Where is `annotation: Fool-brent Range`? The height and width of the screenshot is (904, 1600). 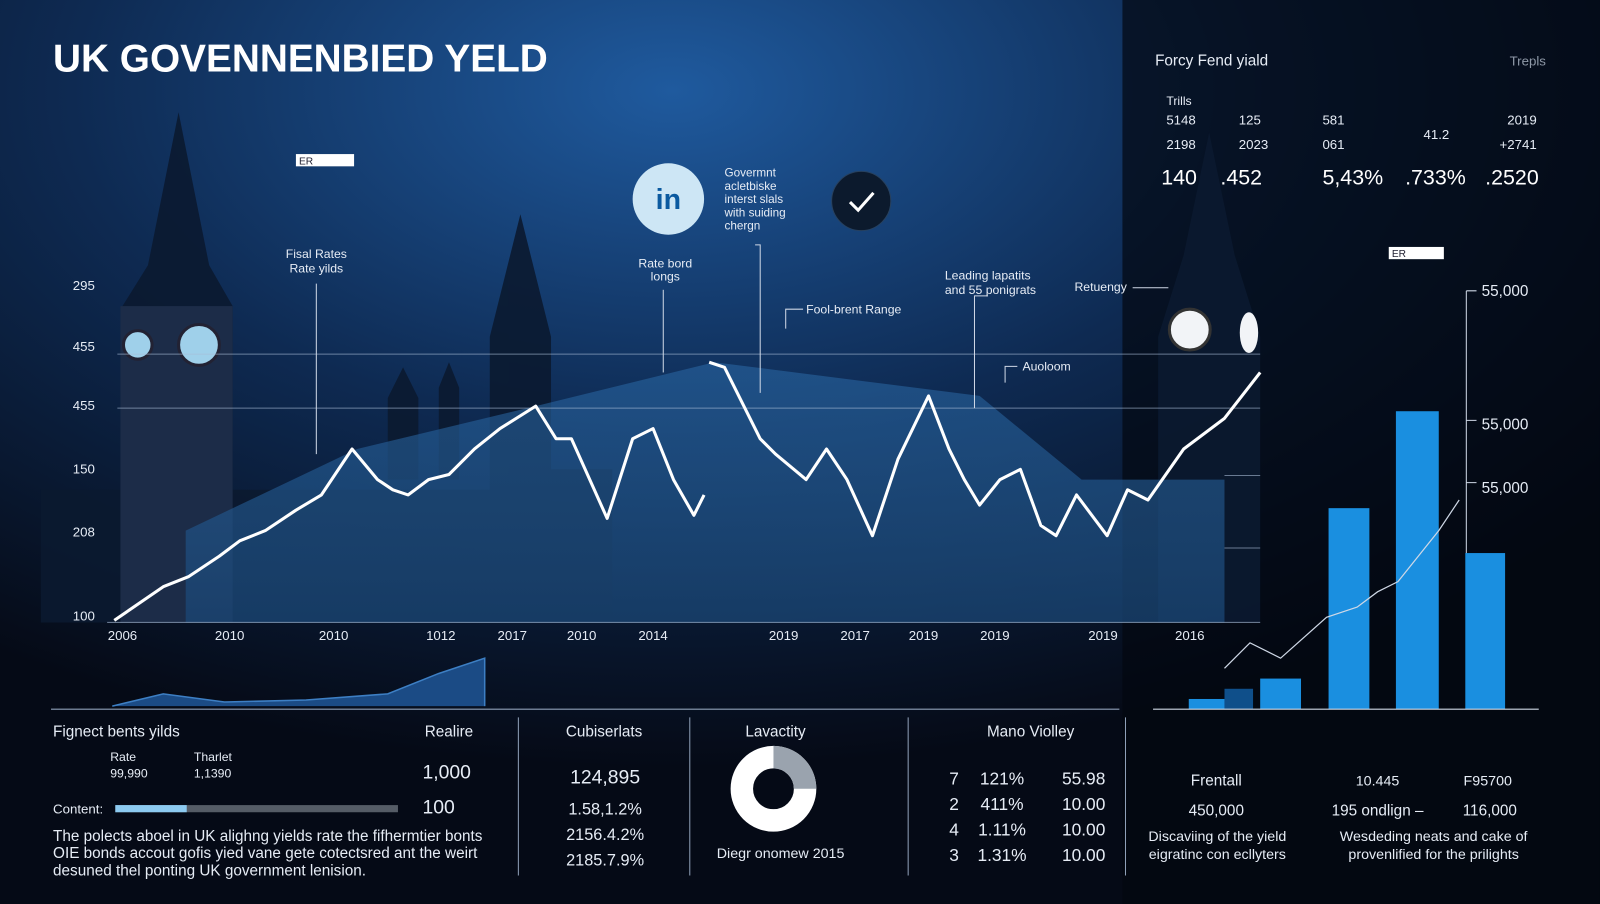 annotation: Fool-brent Range is located at coordinates (853, 309).